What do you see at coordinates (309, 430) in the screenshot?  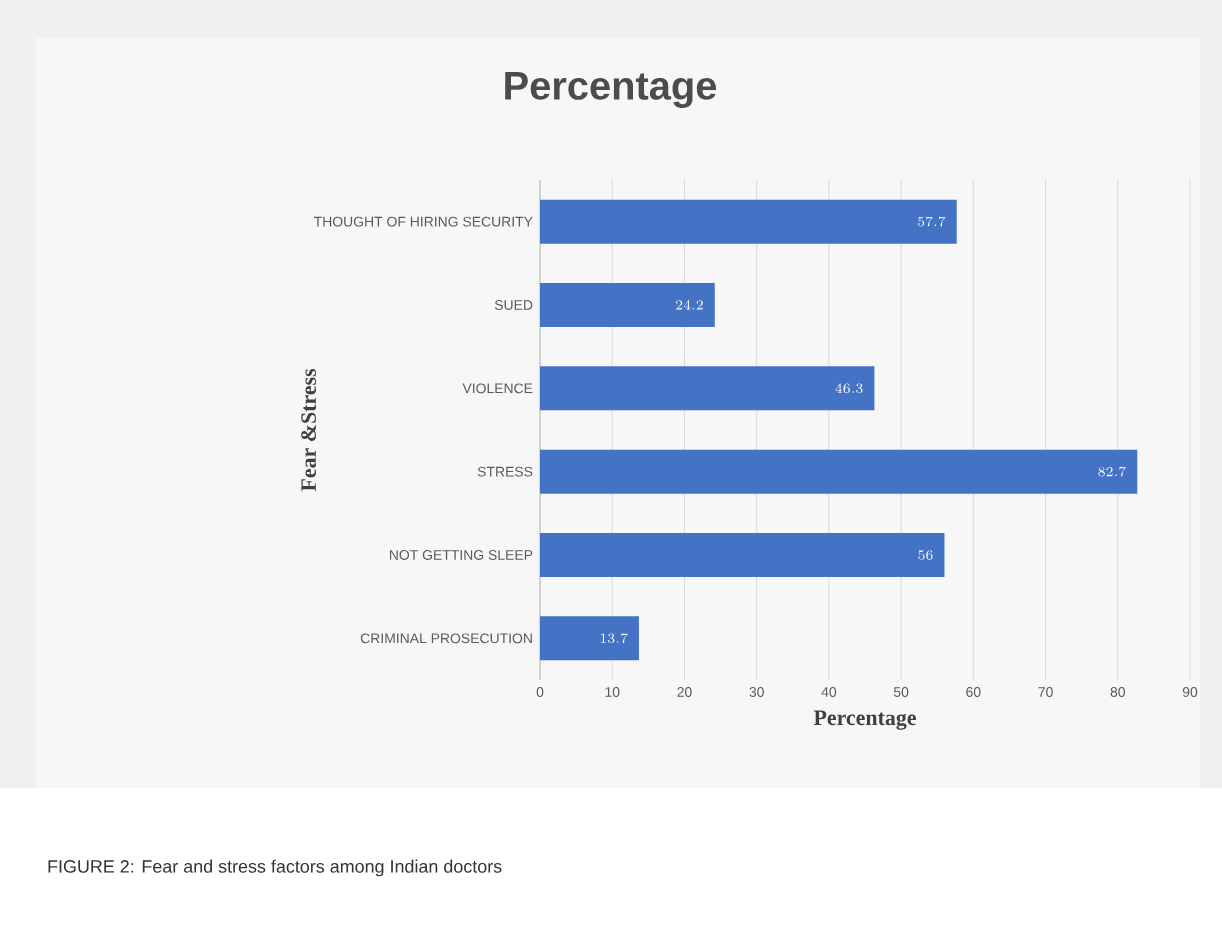 I see `y-axis-title: Fear &Stress` at bounding box center [309, 430].